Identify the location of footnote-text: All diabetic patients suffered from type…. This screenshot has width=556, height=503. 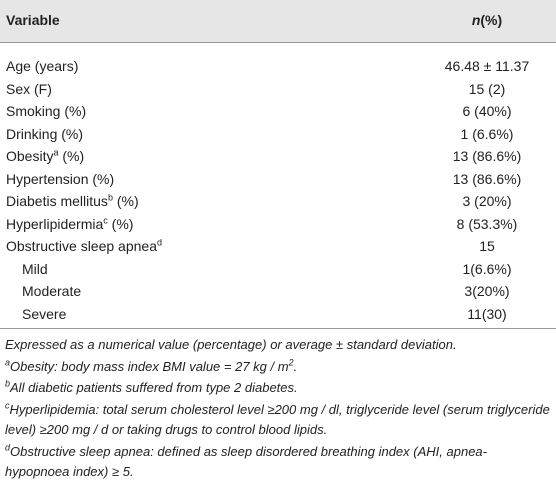
(154, 387).